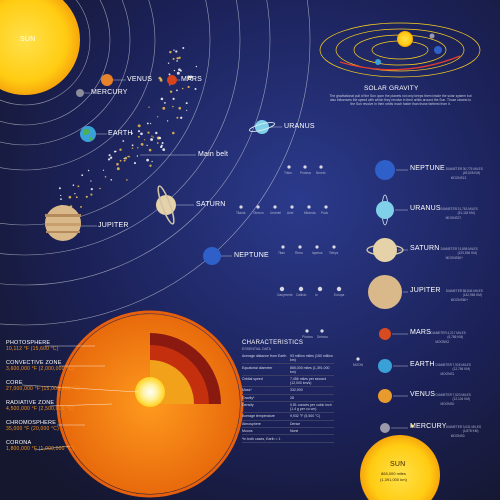  Describe the element at coordinates (264, 356) in the screenshot. I see `characteristic-name: Average distance from Earth` at that location.